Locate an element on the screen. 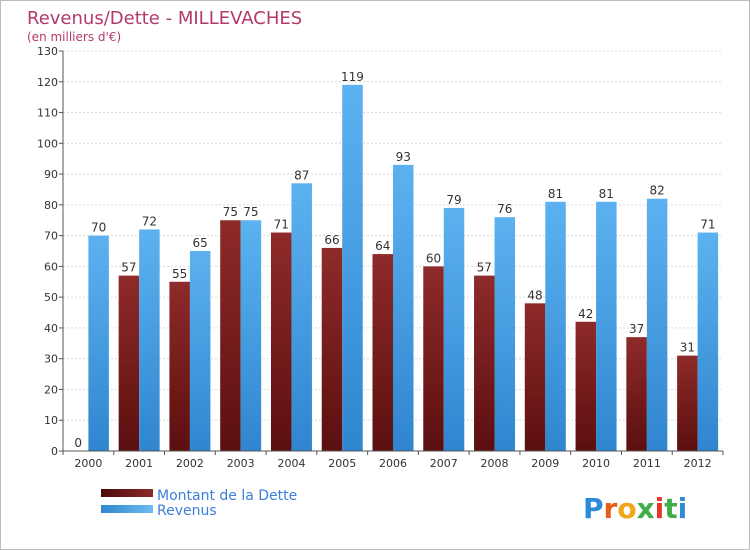 The height and width of the screenshot is (550, 750). y-tick-label: 120 is located at coordinates (47, 82).